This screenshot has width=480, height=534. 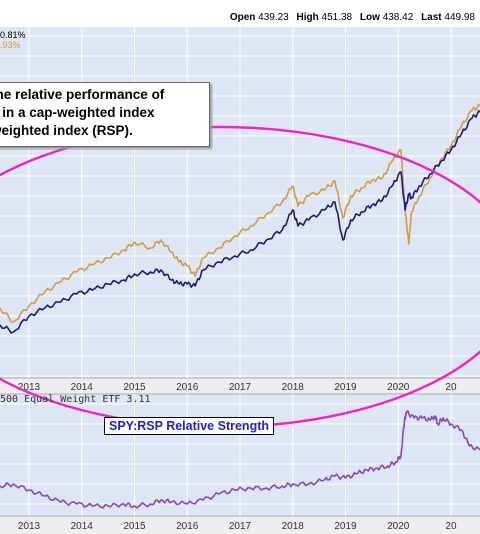 What do you see at coordinates (307, 17) in the screenshot?
I see `high-label: High` at bounding box center [307, 17].